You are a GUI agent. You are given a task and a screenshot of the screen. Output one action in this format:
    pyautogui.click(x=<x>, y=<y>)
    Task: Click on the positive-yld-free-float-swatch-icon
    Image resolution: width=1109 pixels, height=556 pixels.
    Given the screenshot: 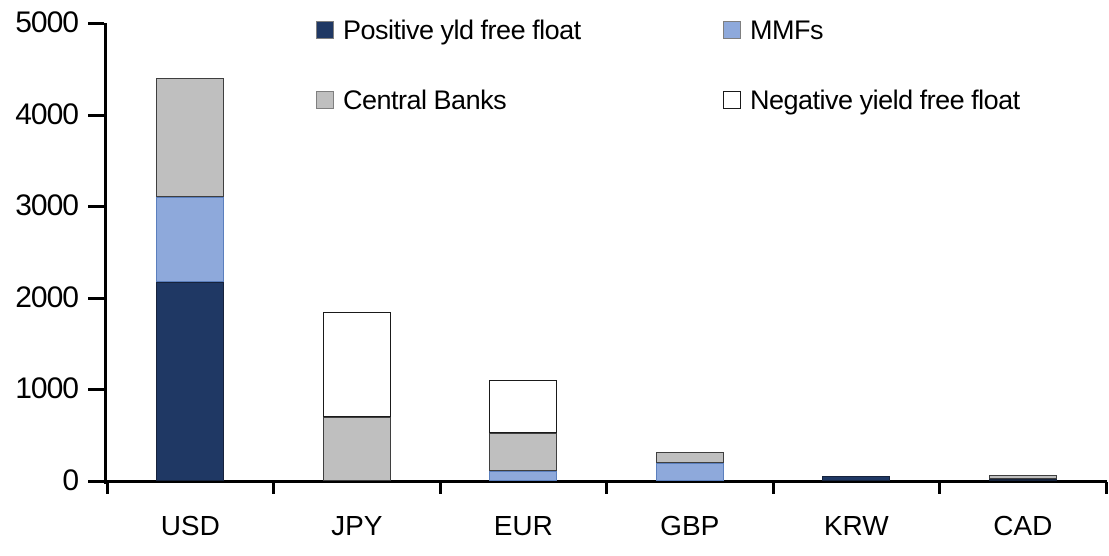 What is the action you would take?
    pyautogui.click(x=325, y=30)
    